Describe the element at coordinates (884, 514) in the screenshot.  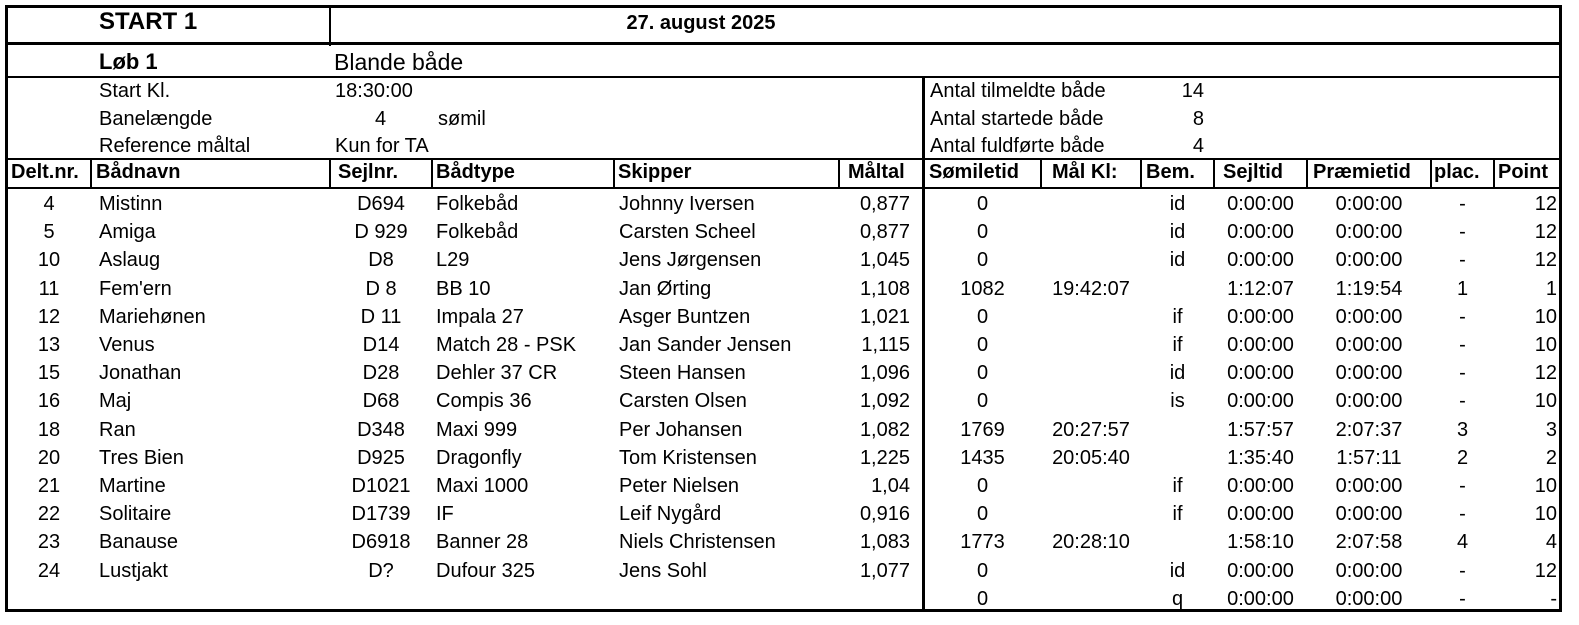
I see `cell-maaltal: 0,916` at that location.